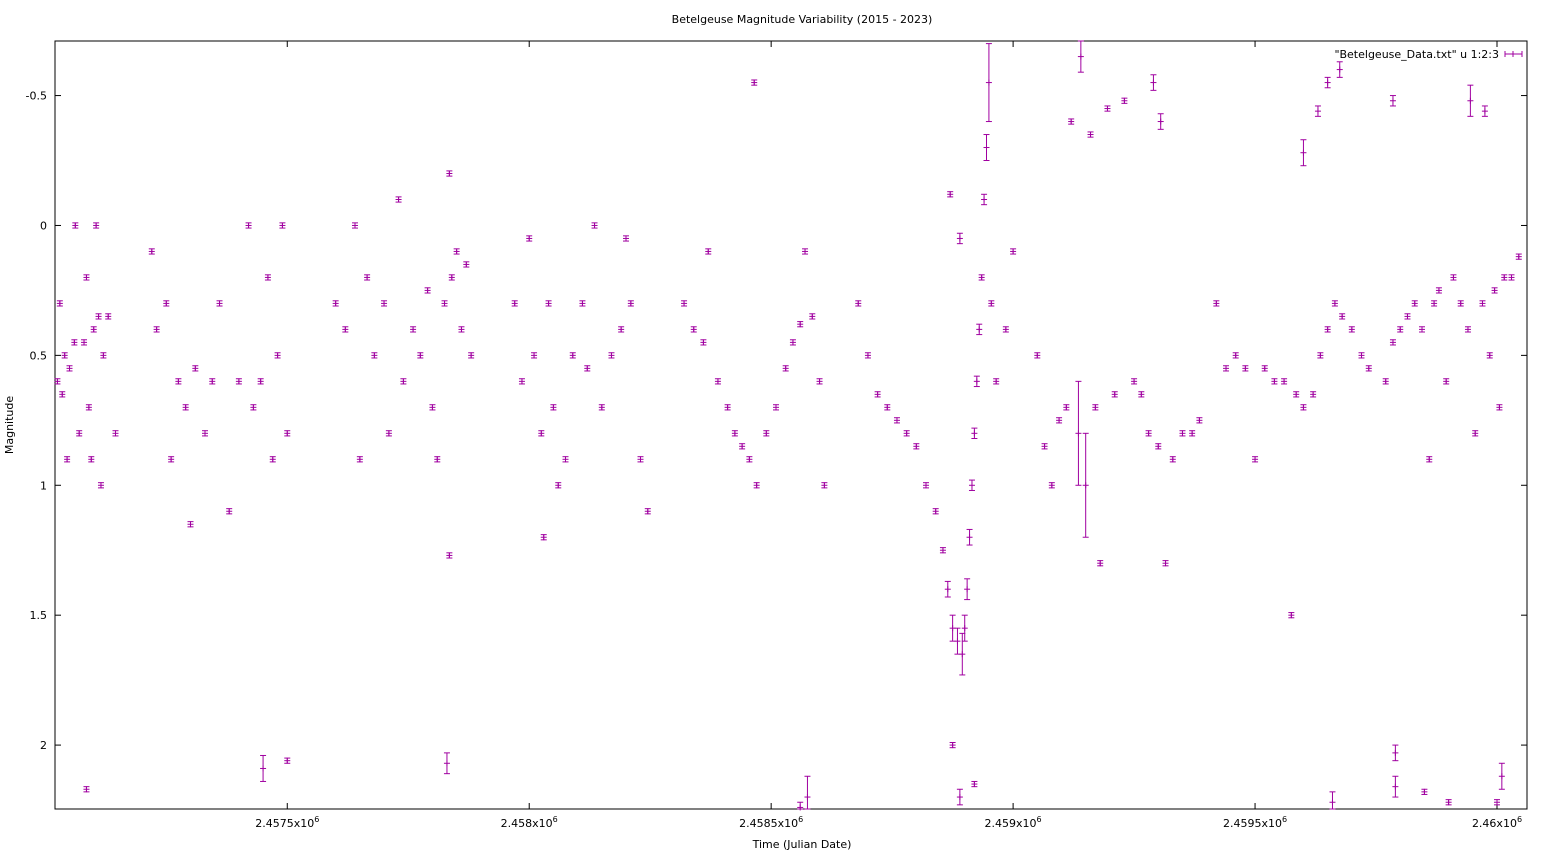  Describe the element at coordinates (39, 355) in the screenshot. I see `y-tick-label: 0.5` at that location.